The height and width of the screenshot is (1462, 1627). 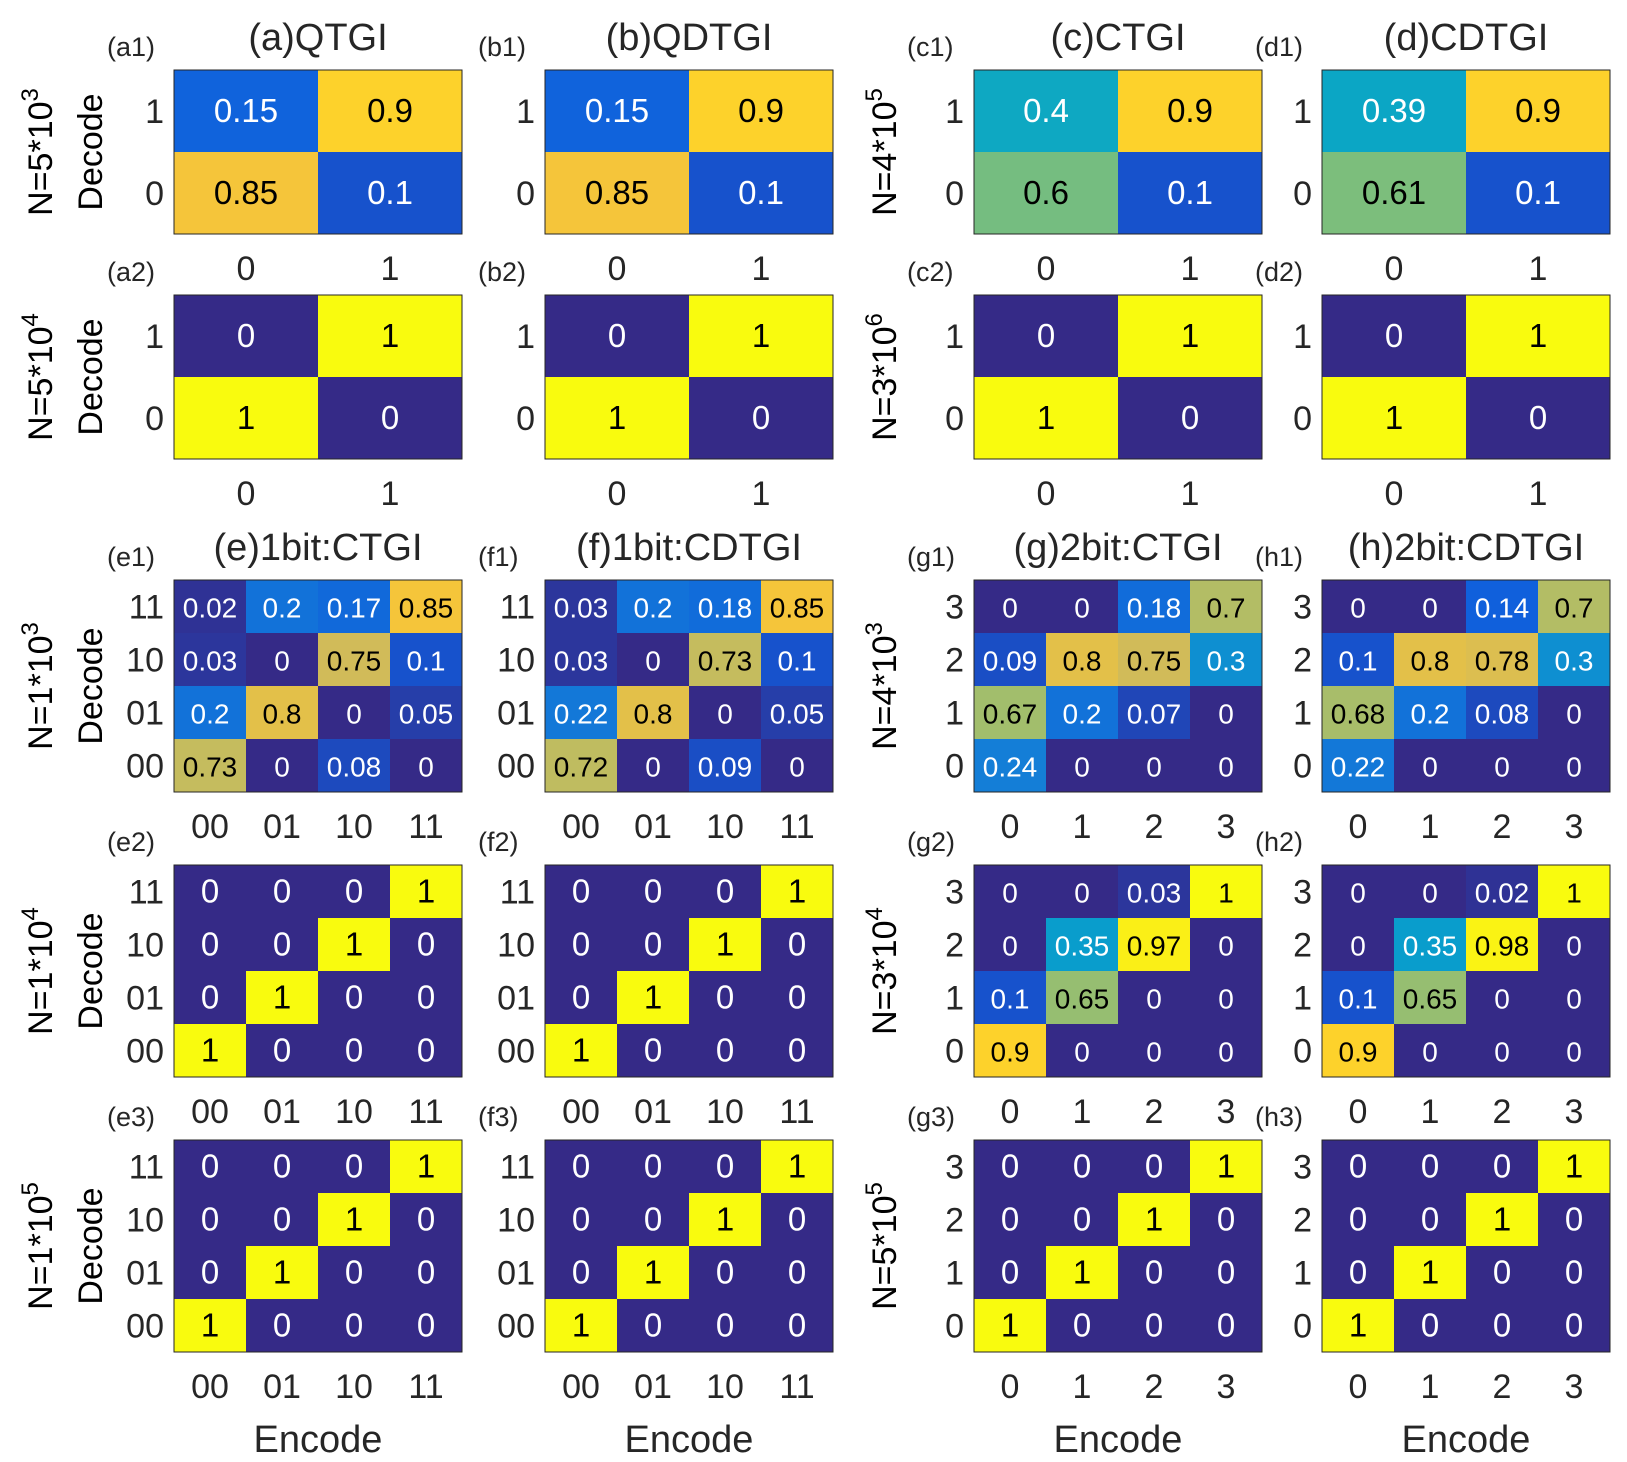 I want to click on cell-value-label-g2-r3-c3: 1, so click(x=1226, y=893).